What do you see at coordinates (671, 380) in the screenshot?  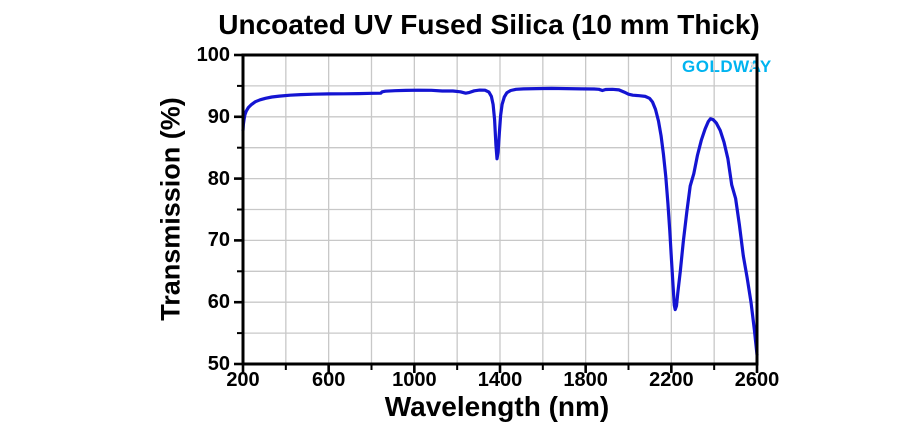 I see `x-tick-label: 2200` at bounding box center [671, 380].